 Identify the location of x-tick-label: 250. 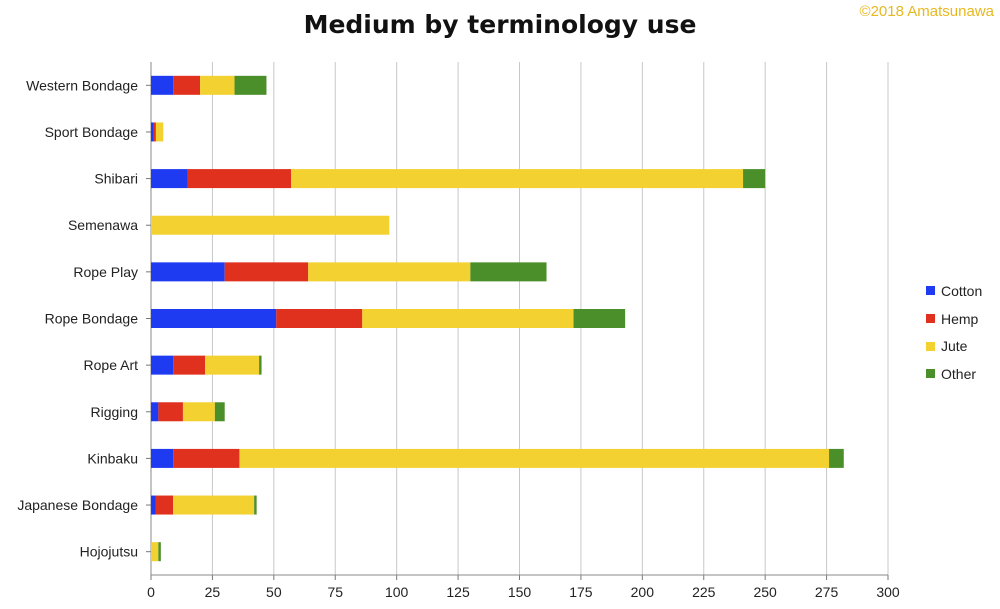
(765, 592).